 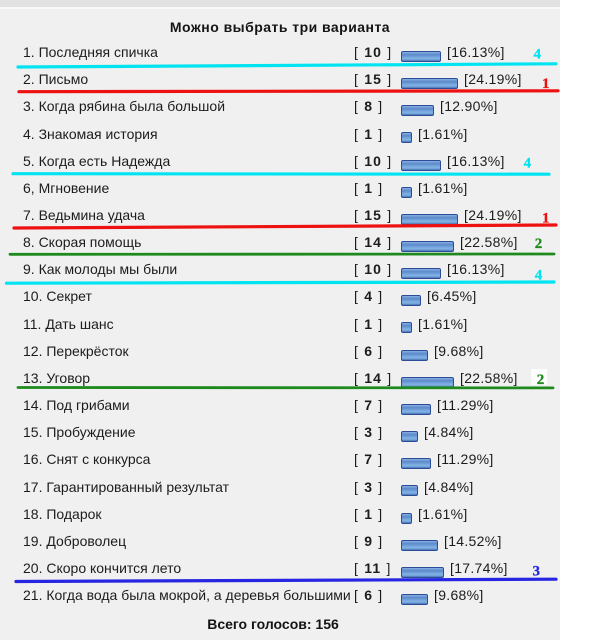 I want to click on svg-text: 3, so click(x=537, y=571).